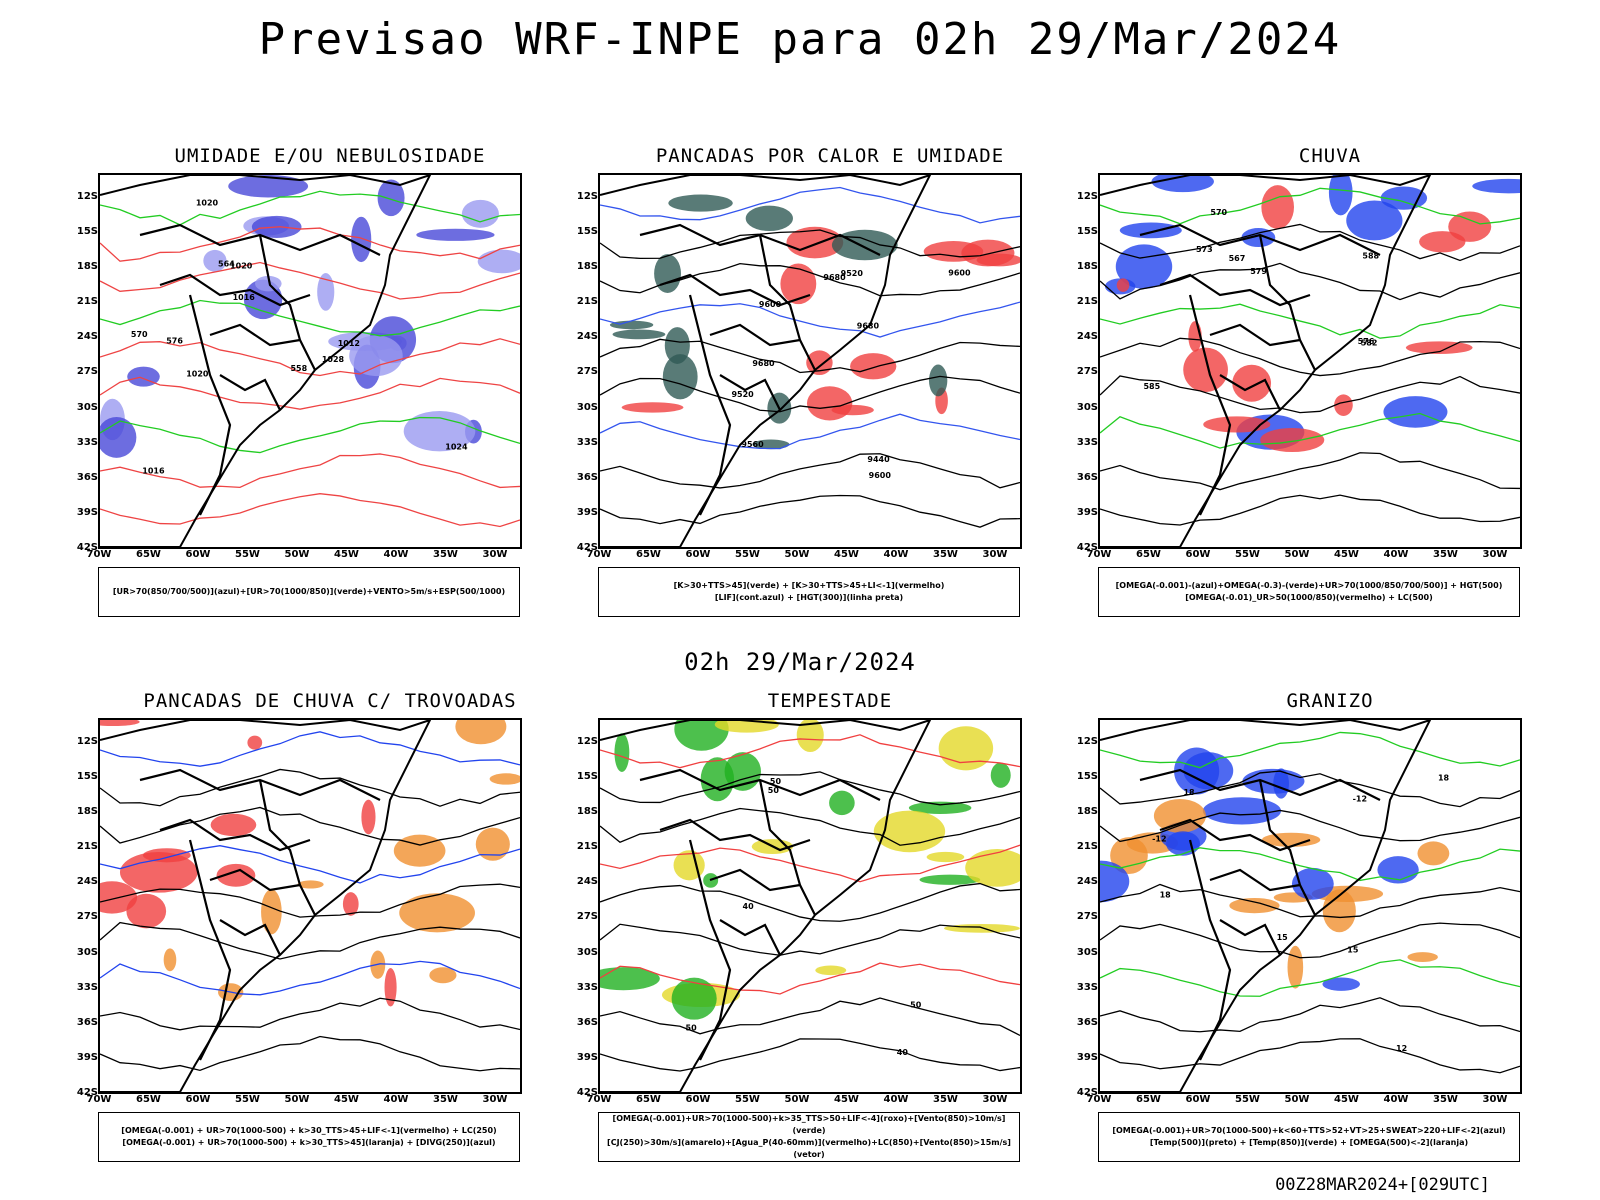  I want to click on contour-label: 9440, so click(878, 459).